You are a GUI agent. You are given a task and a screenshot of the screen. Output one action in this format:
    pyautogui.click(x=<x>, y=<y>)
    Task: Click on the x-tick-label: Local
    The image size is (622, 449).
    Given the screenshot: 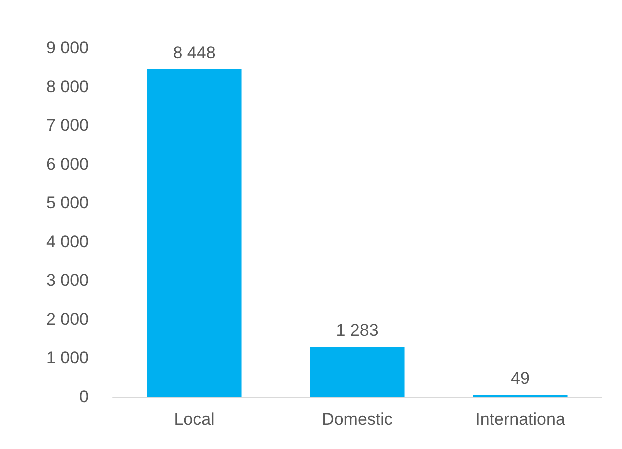 What is the action you would take?
    pyautogui.click(x=194, y=419)
    